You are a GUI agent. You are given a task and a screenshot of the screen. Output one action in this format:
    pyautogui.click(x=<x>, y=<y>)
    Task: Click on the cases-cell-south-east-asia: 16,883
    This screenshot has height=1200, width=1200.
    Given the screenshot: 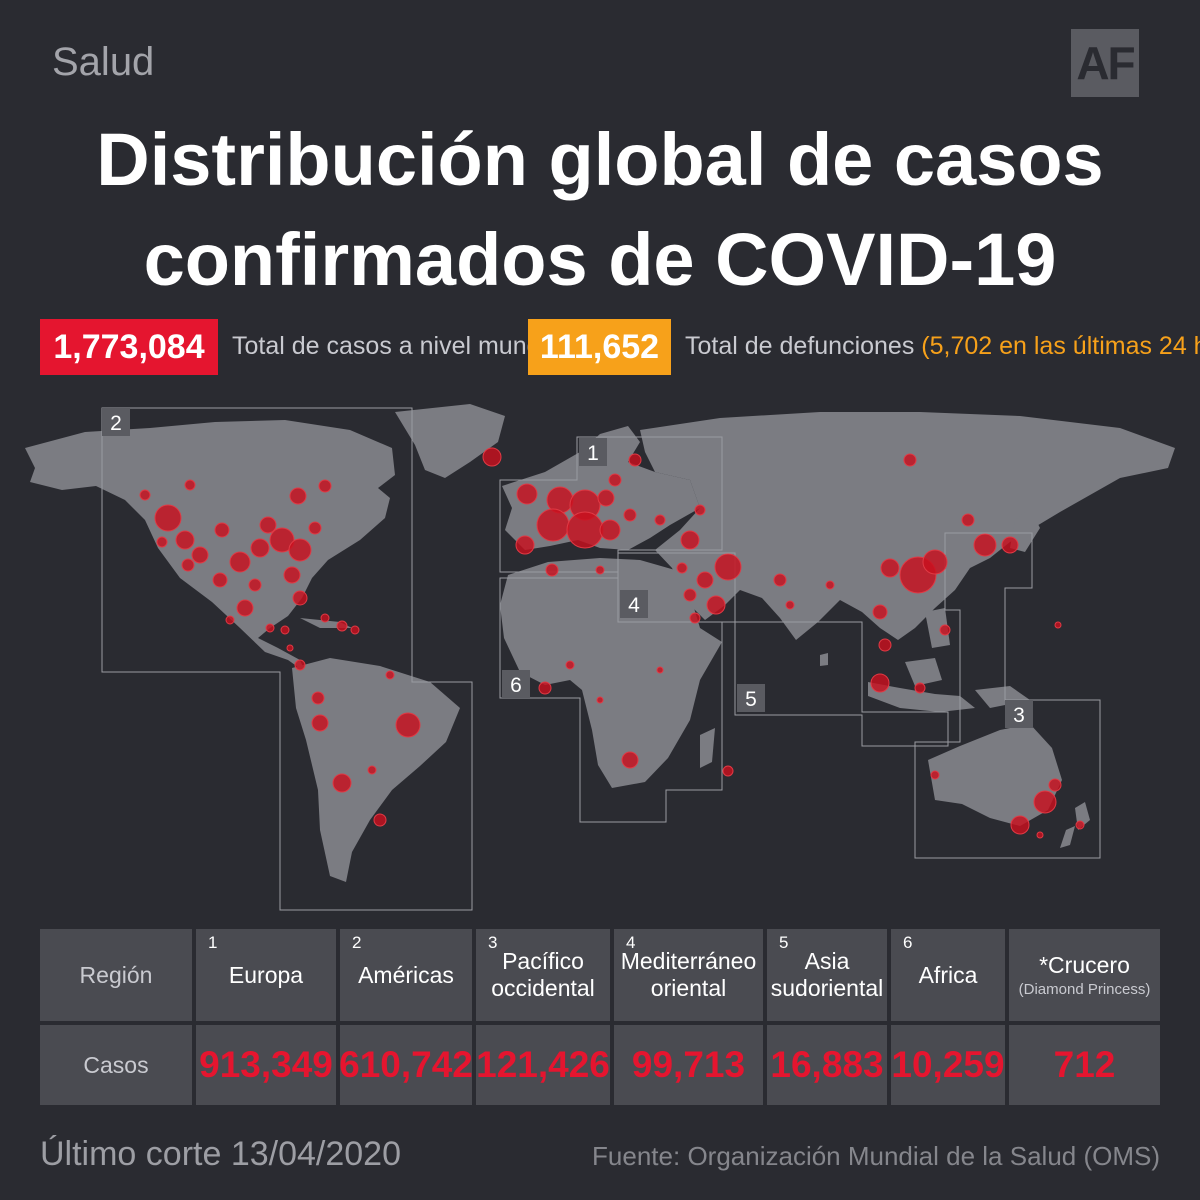 What is the action you would take?
    pyautogui.click(x=827, y=1065)
    